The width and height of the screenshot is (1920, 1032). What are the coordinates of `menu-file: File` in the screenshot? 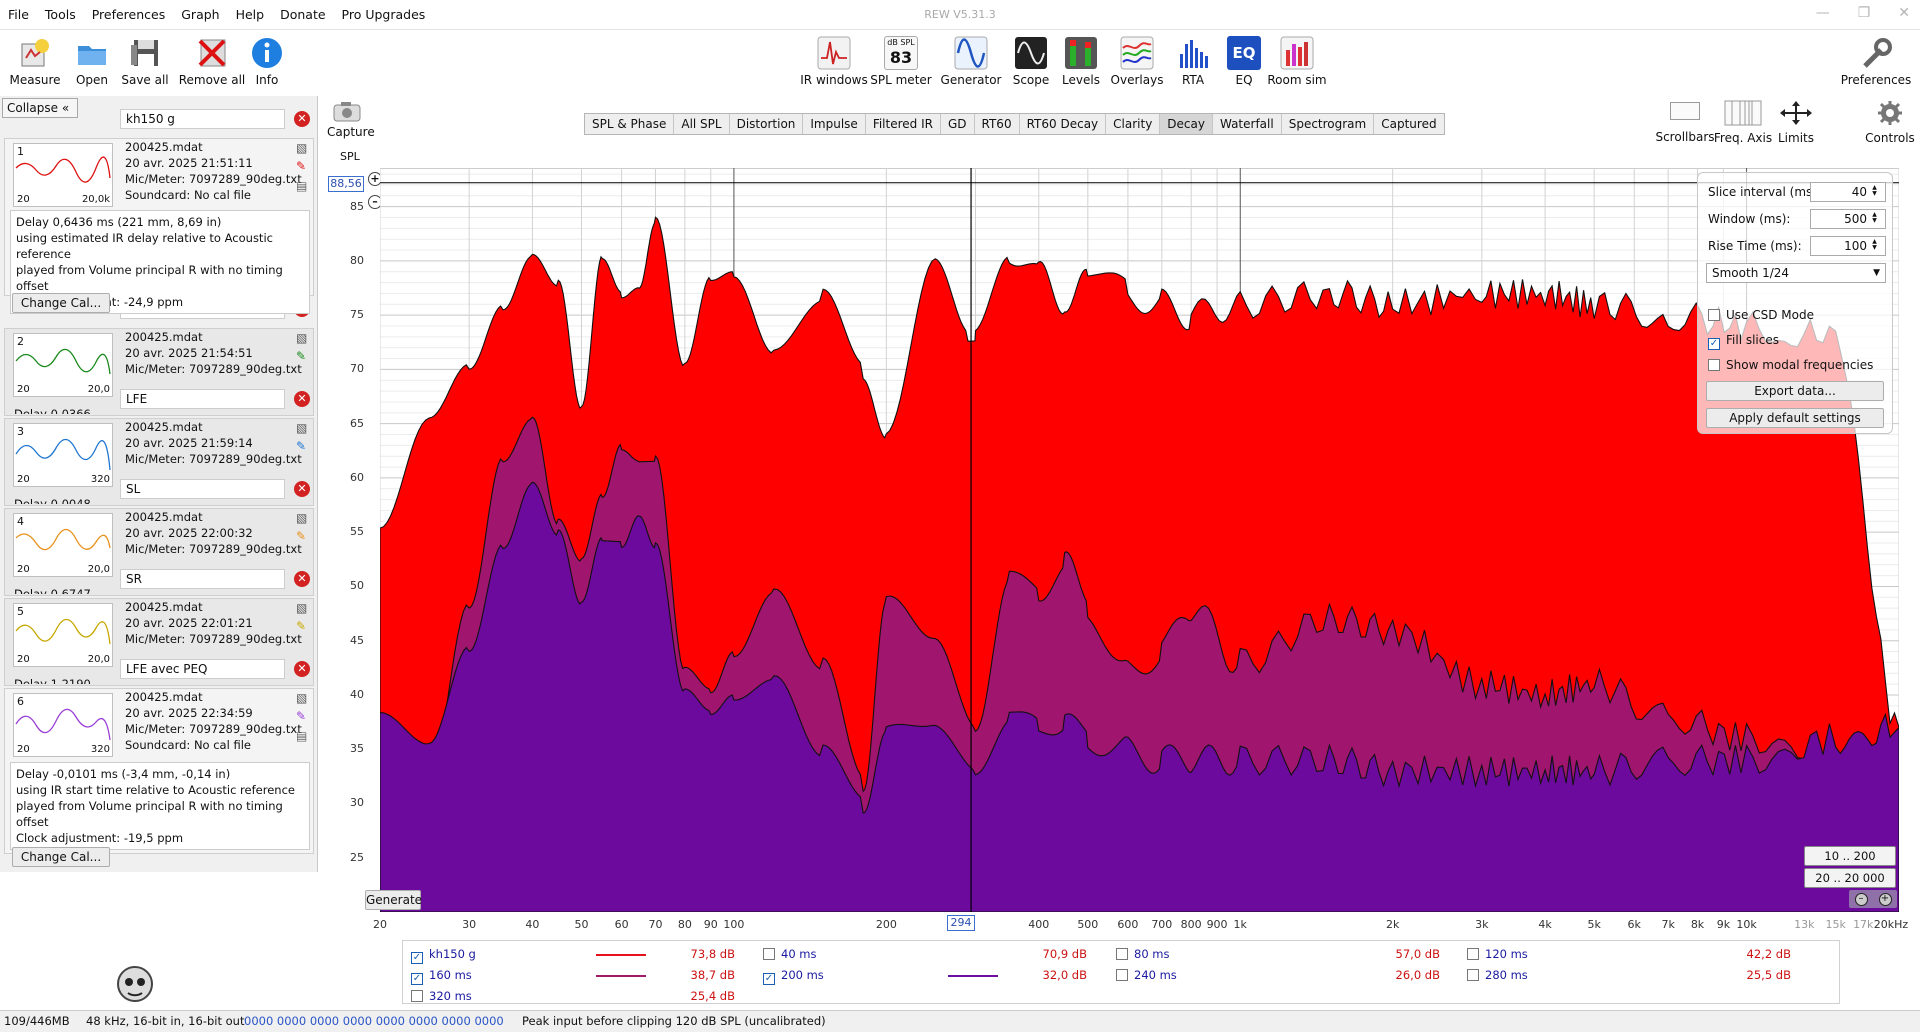 It's located at (18, 14).